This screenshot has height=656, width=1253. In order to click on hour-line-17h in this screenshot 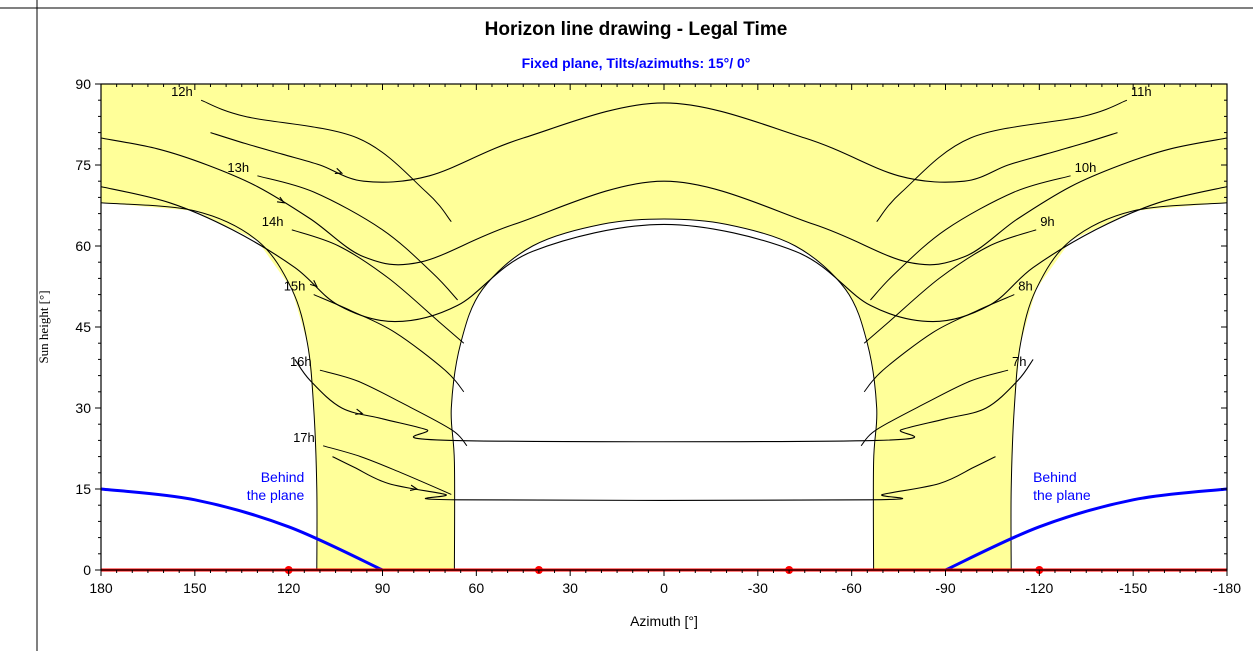, I will do `click(387, 470)`.